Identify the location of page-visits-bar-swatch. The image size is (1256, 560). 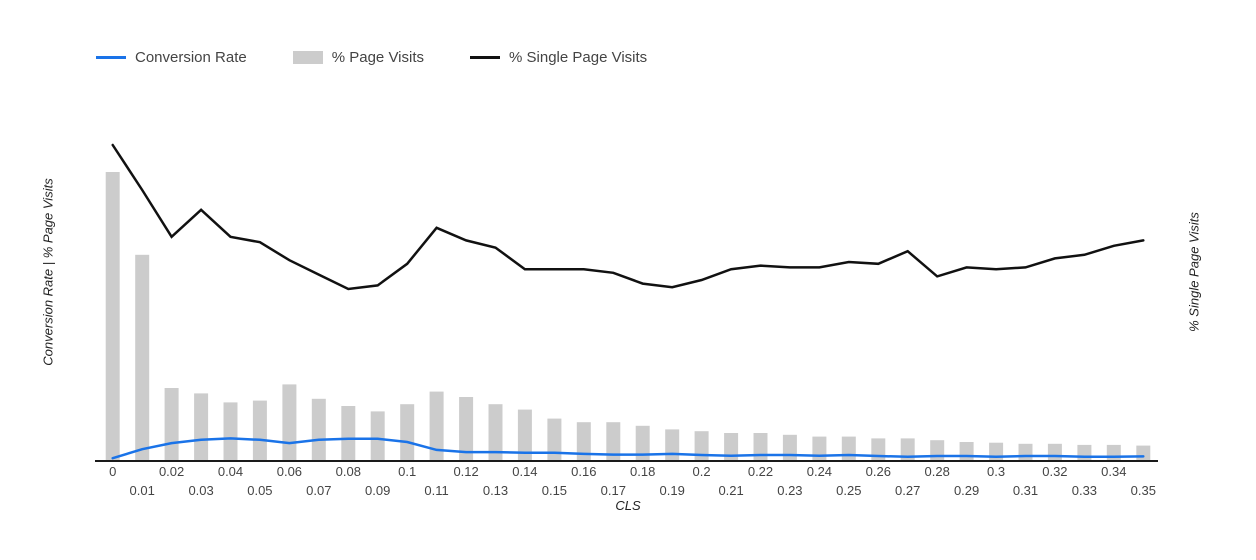
(307, 57).